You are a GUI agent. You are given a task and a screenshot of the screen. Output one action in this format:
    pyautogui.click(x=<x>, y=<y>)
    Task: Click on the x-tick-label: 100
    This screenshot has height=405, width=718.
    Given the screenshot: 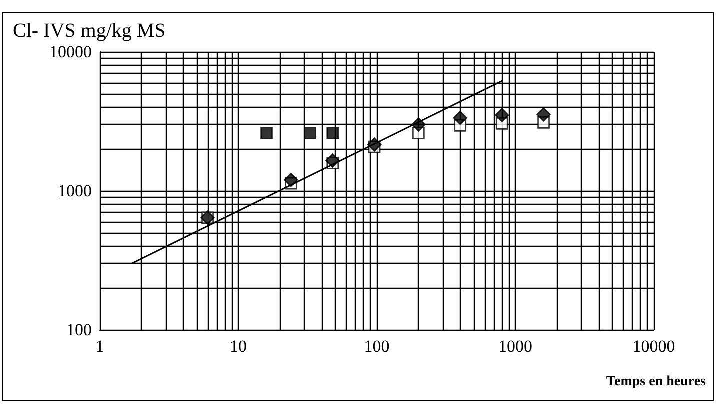 What is the action you would take?
    pyautogui.click(x=377, y=346)
    